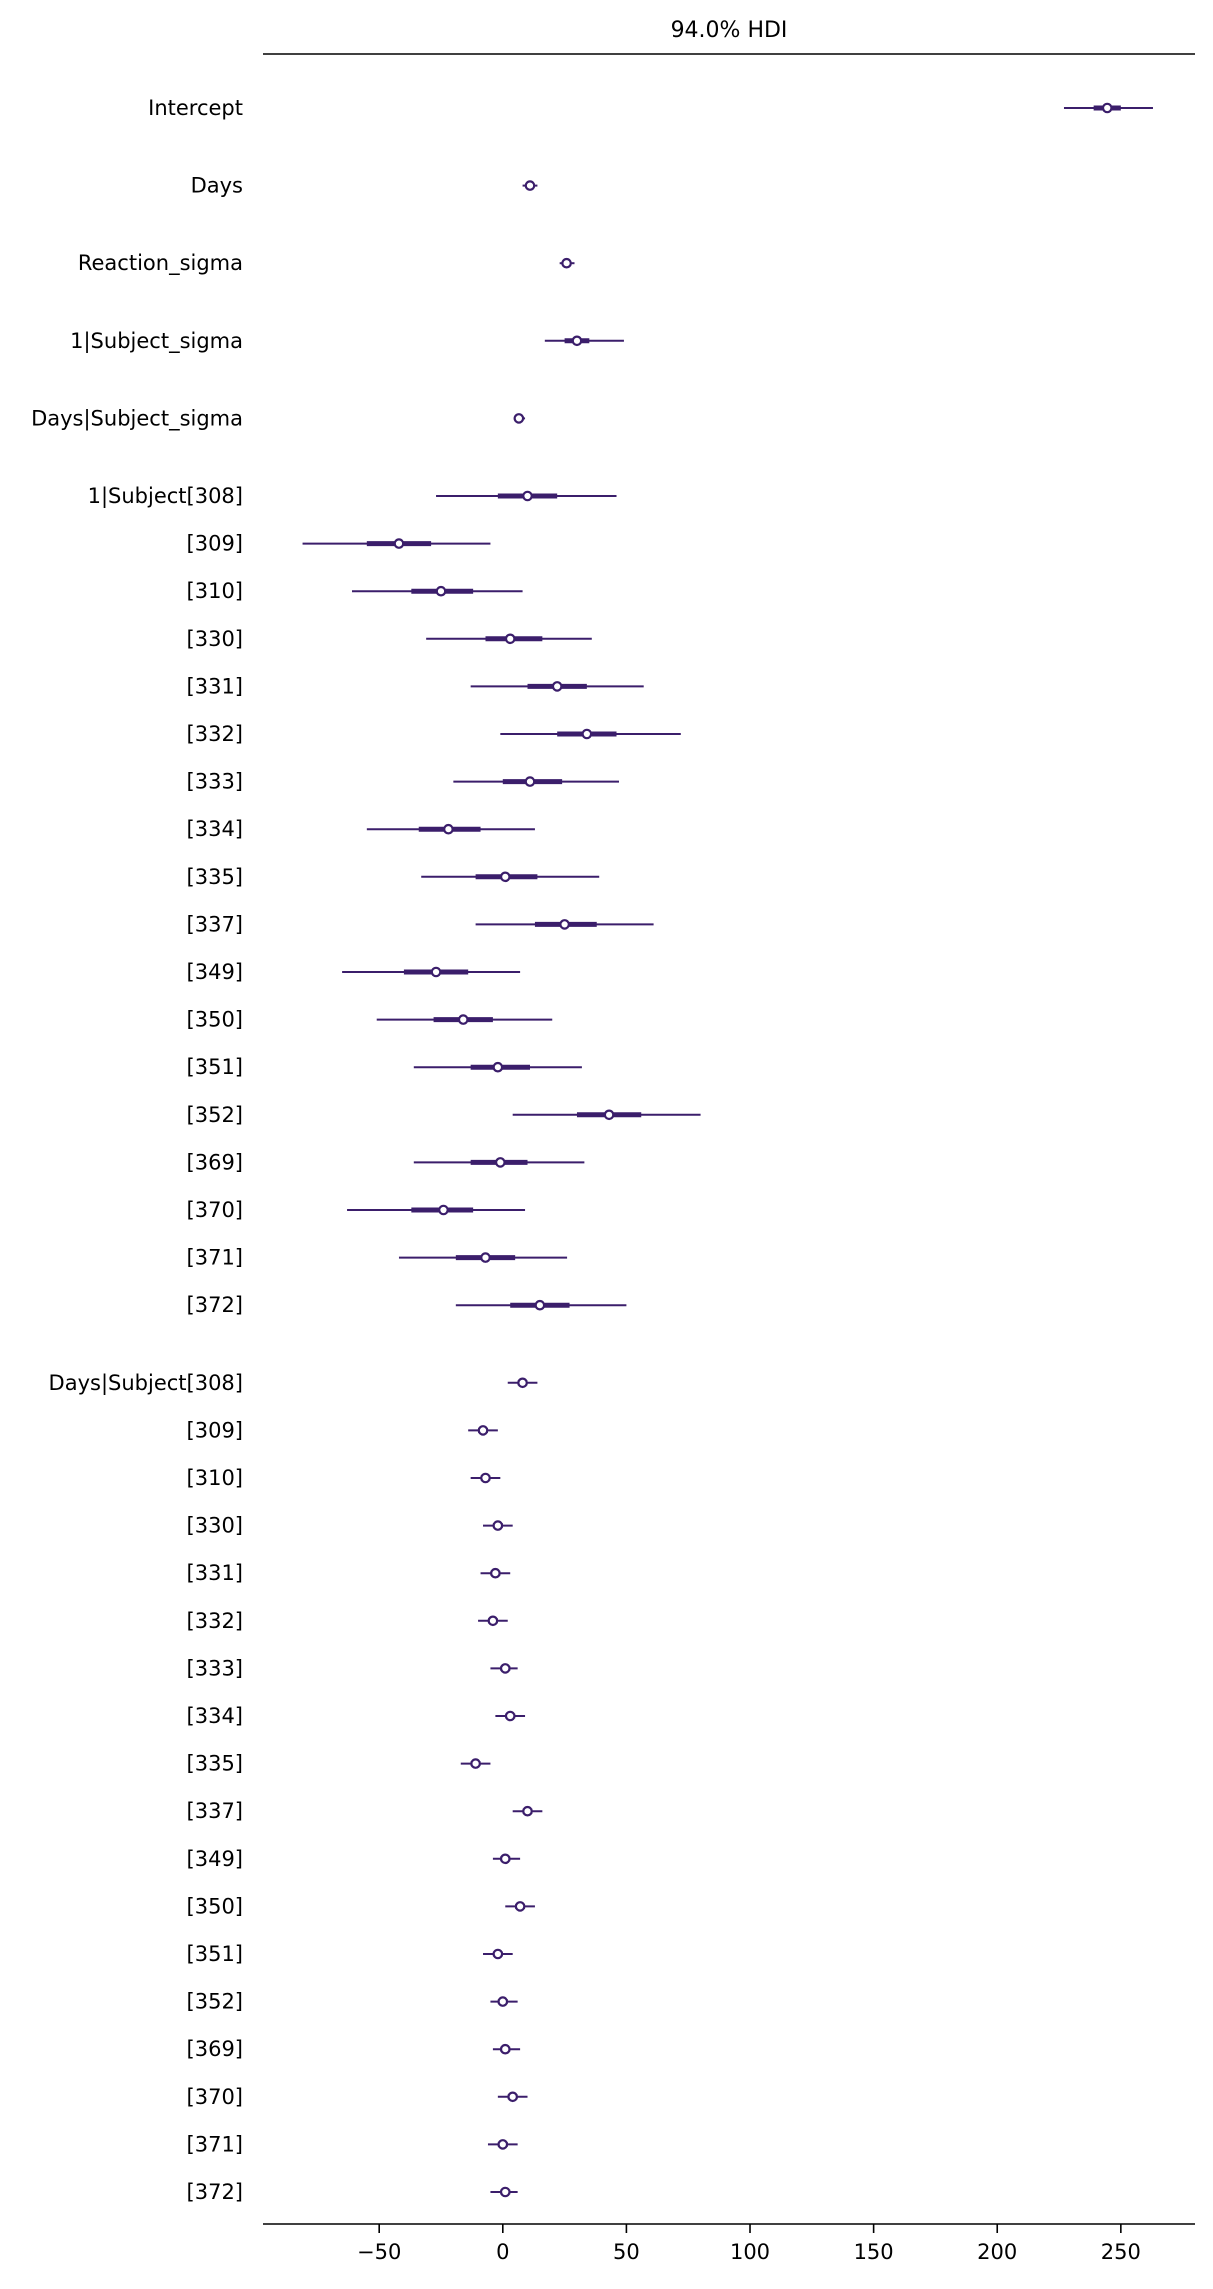  What do you see at coordinates (420, 924) in the screenshot?
I see `forest-row: [337]` at bounding box center [420, 924].